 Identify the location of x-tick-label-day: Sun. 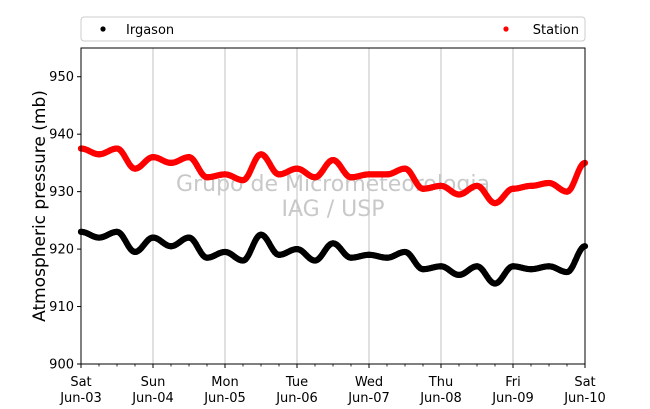
(153, 382).